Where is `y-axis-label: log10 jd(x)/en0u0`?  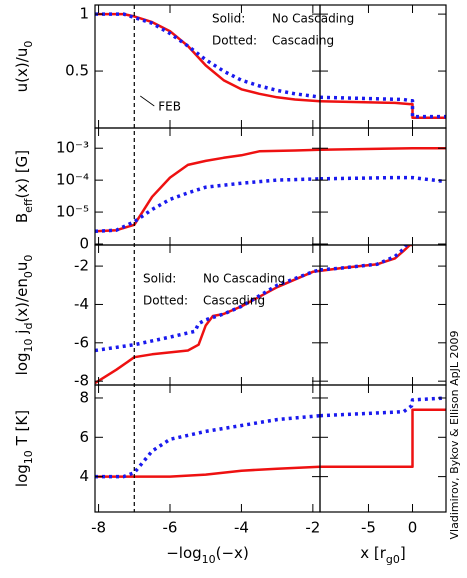 y-axis-label: log10 jd(x)/en0u0 is located at coordinates (24, 315).